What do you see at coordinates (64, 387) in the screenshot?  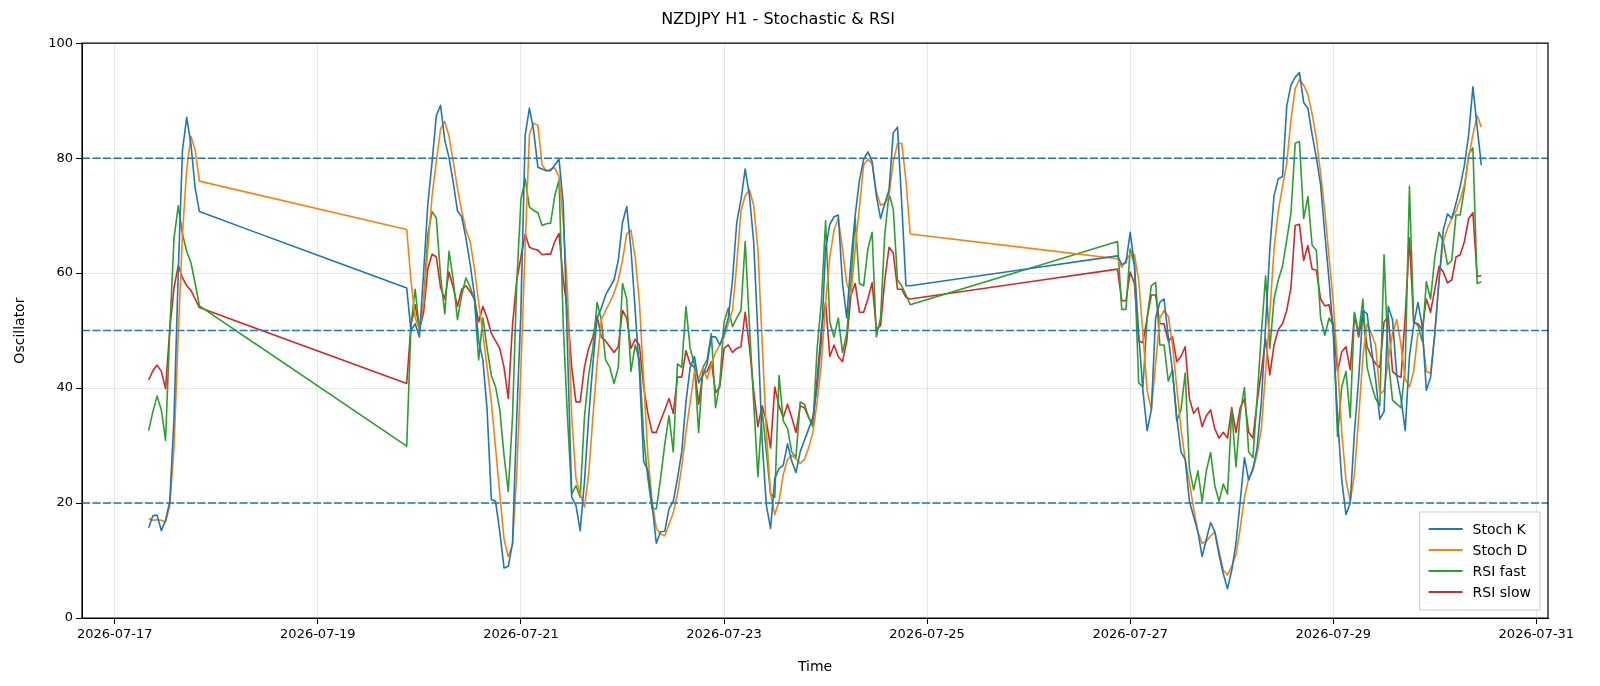 I see `y-tick-label: 40` at bounding box center [64, 387].